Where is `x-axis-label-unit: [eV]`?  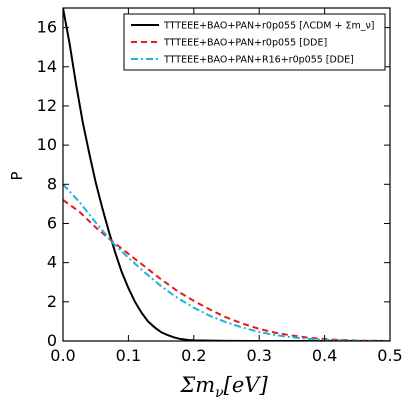
x-axis-label-unit: [eV] is located at coordinates (246, 385).